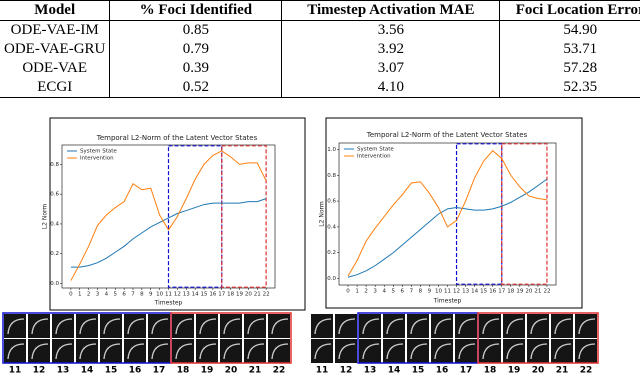 The width and height of the screenshot is (640, 377). I want to click on frame-label: 14, so click(87, 371).